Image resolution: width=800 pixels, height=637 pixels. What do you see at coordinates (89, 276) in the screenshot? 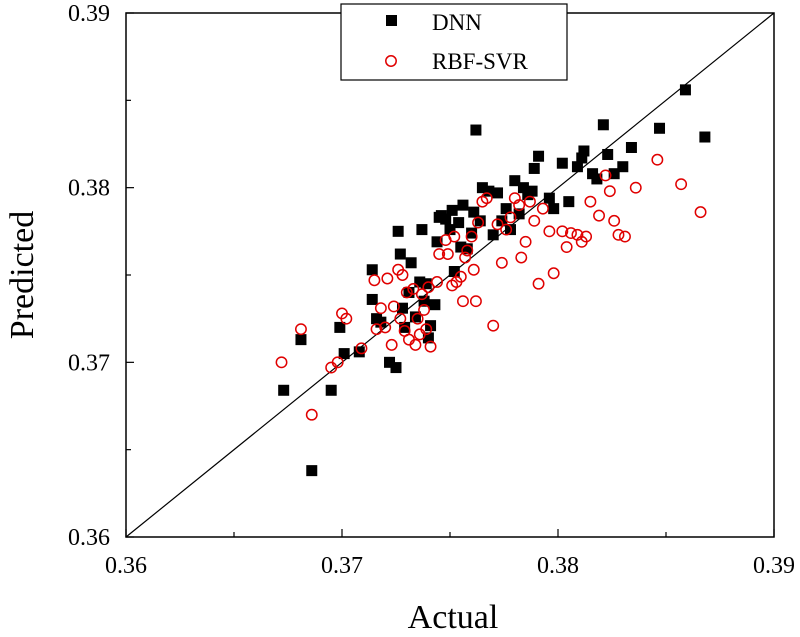
I see `y-tick-labels: 0.36 0.37 0.38 0.39` at bounding box center [89, 276].